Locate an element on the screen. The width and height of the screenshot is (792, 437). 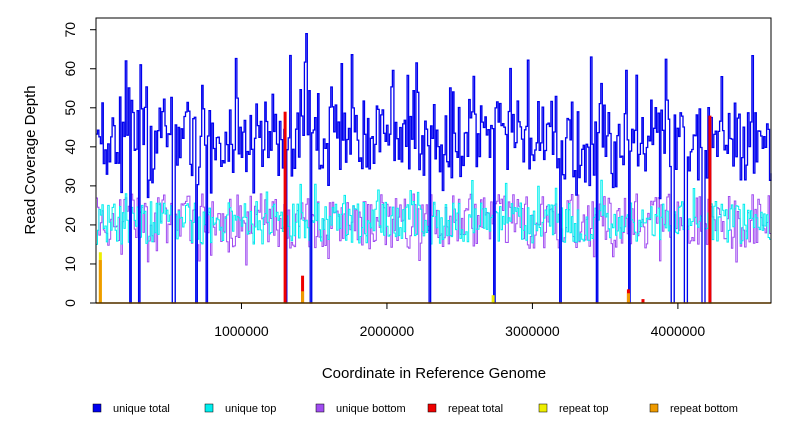
x-axis: 1000000 2000000 3000000 4000000 is located at coordinates (459, 321).